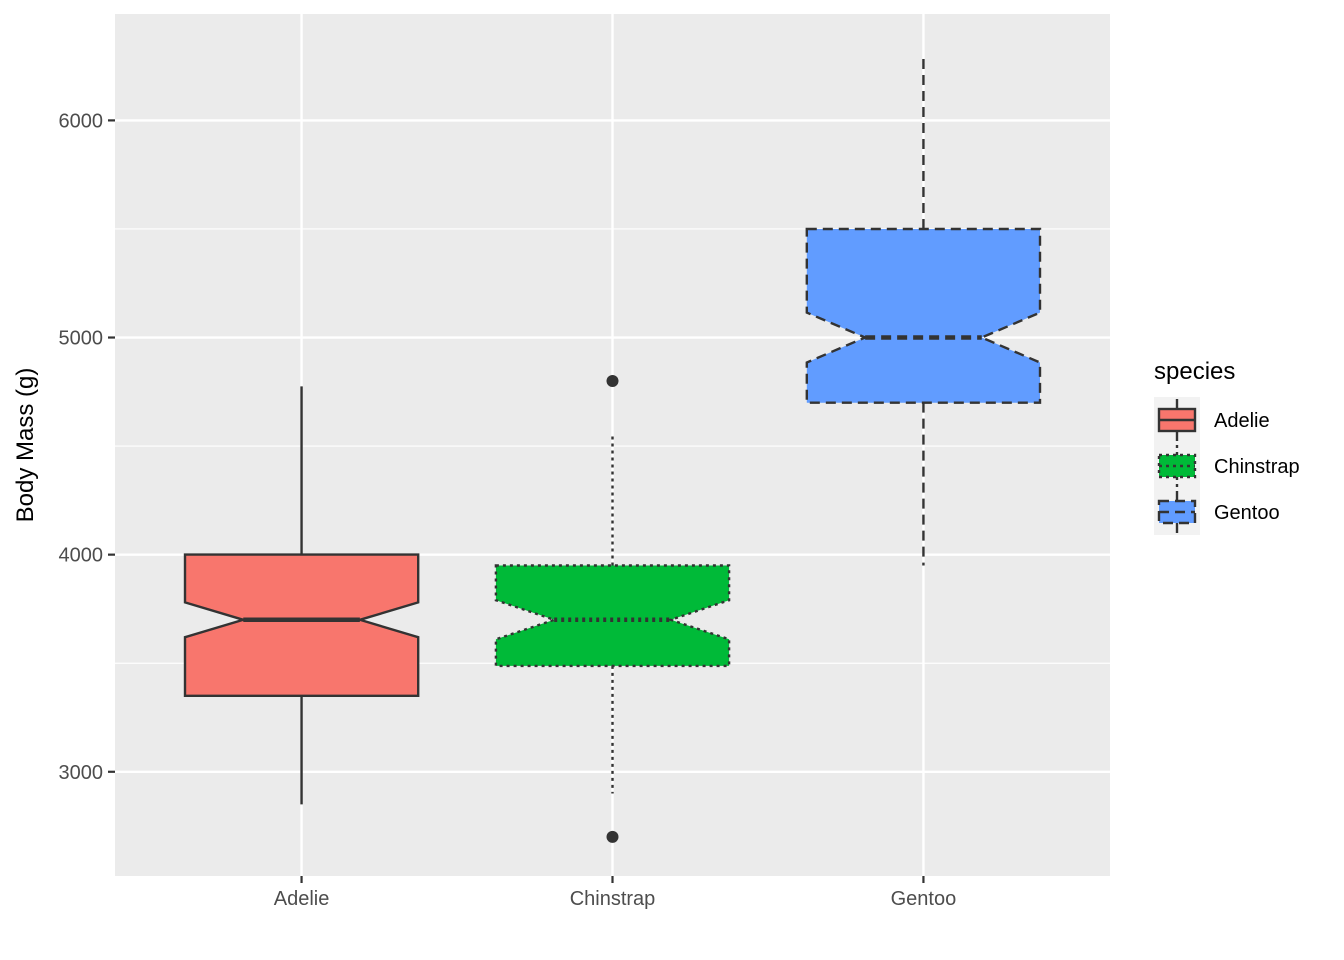 The width and height of the screenshot is (1344, 960). Describe the element at coordinates (613, 899) in the screenshot. I see `x-tick-label: Chinstrap` at that location.